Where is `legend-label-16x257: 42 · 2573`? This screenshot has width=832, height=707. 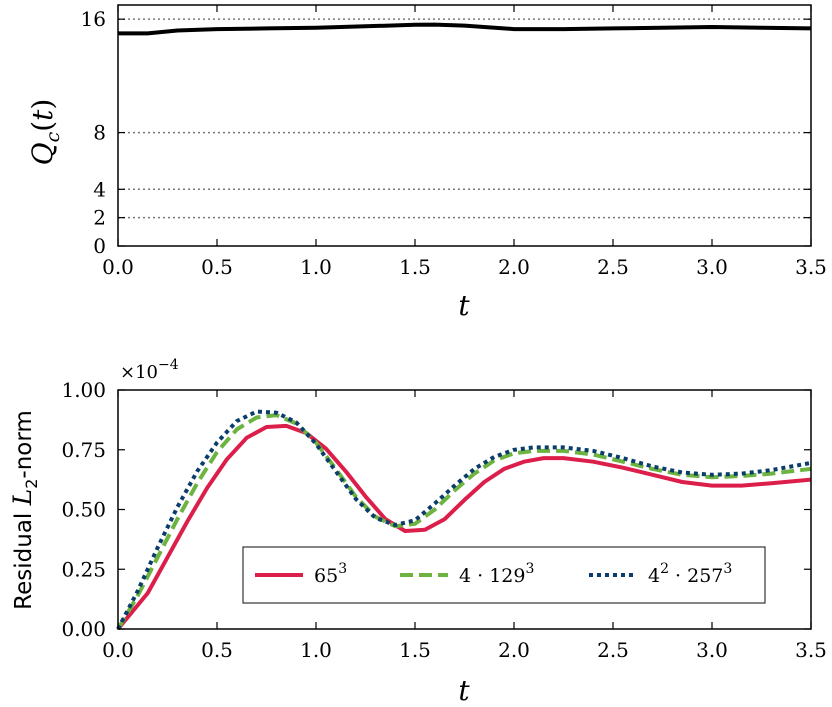 legend-label-16x257: 42 · 2573 is located at coordinates (690, 574).